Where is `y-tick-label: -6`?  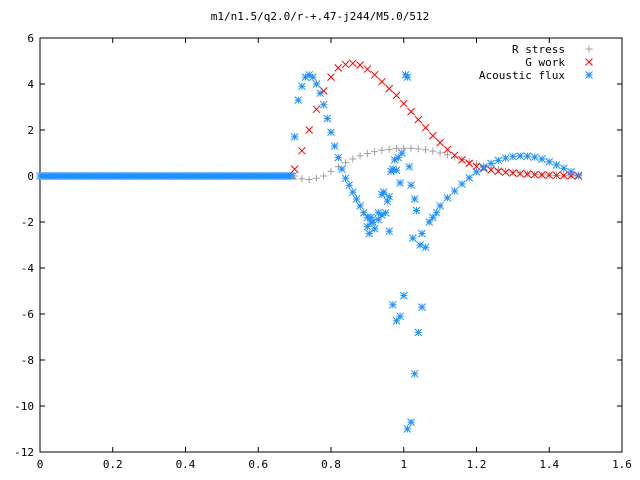 y-tick-label: -6 is located at coordinates (27, 314).